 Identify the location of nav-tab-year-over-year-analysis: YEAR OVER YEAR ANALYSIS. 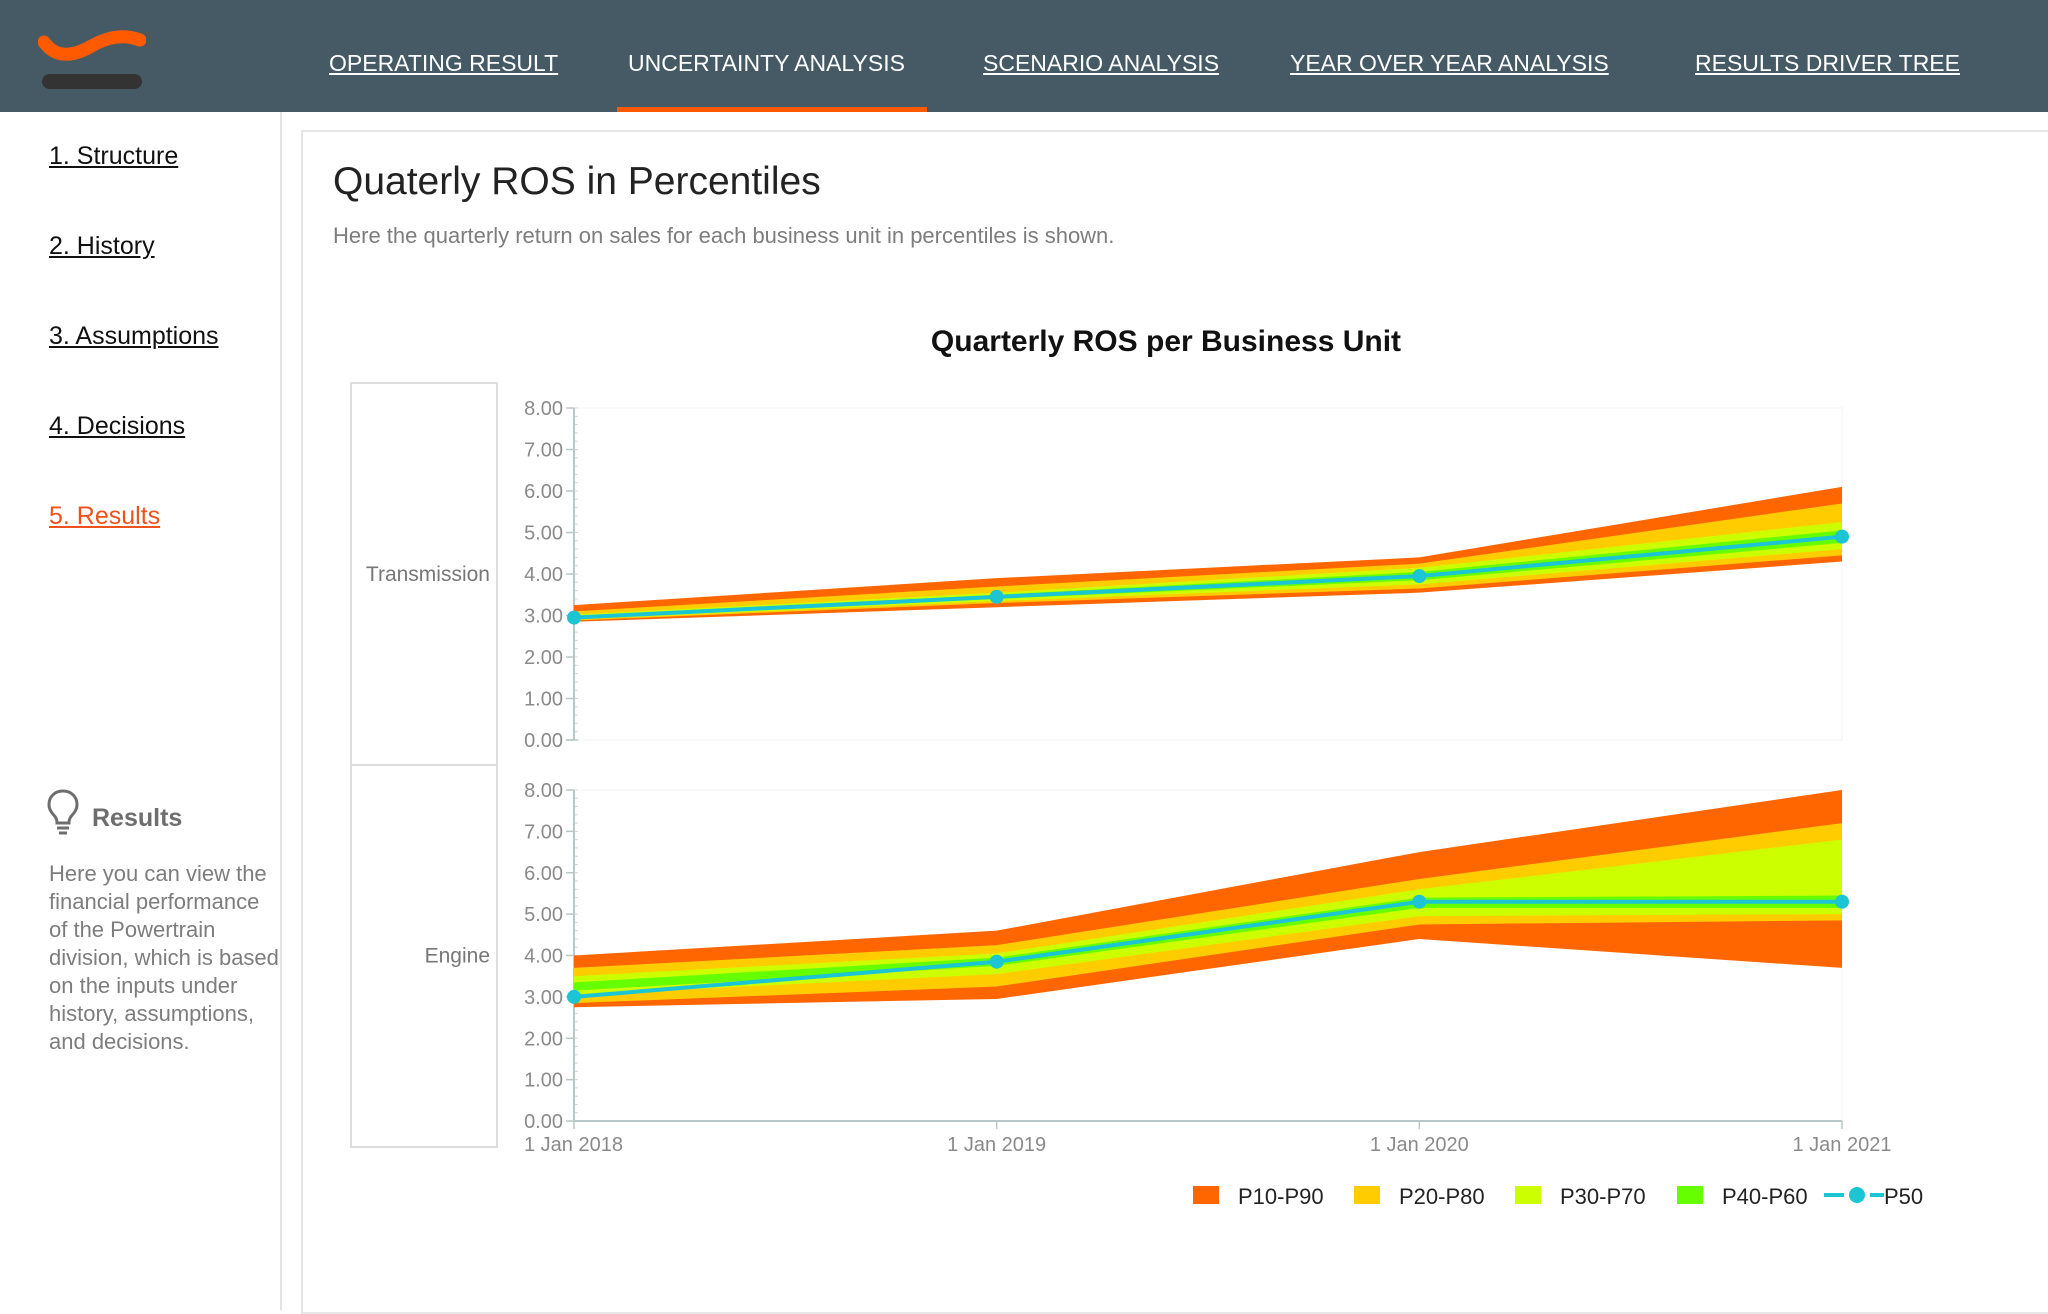
(1449, 63).